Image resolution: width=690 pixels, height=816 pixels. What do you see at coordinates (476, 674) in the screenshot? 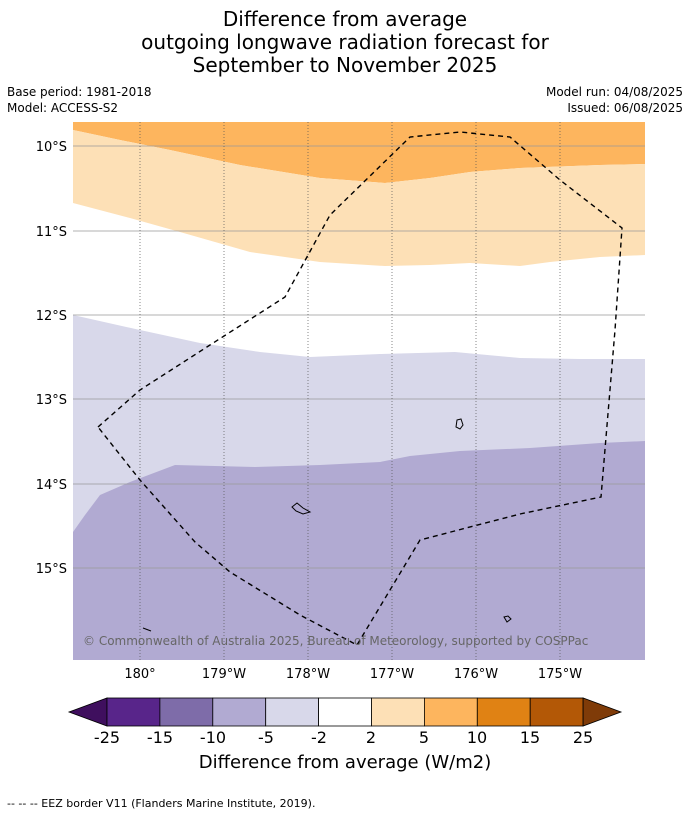
I see `lon-label: 176°W` at bounding box center [476, 674].